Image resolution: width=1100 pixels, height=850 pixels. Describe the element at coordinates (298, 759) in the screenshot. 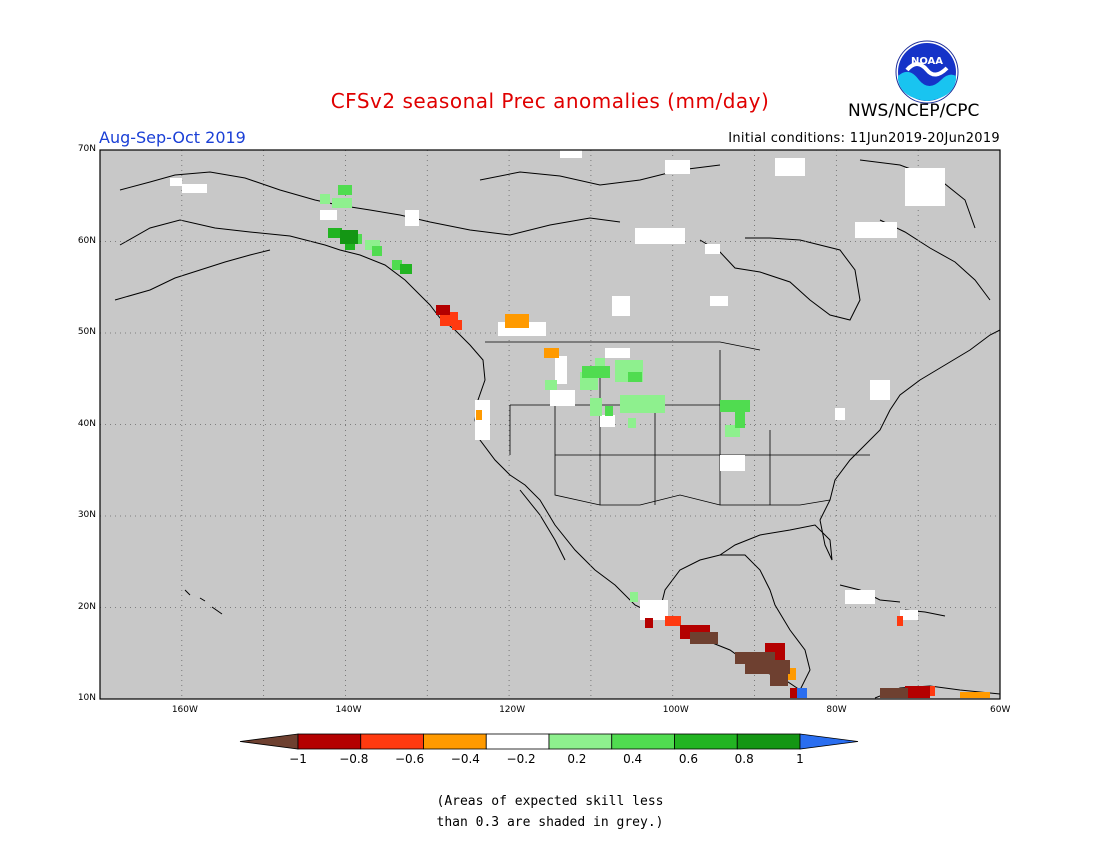

I see `colorbar-label: −1` at that location.